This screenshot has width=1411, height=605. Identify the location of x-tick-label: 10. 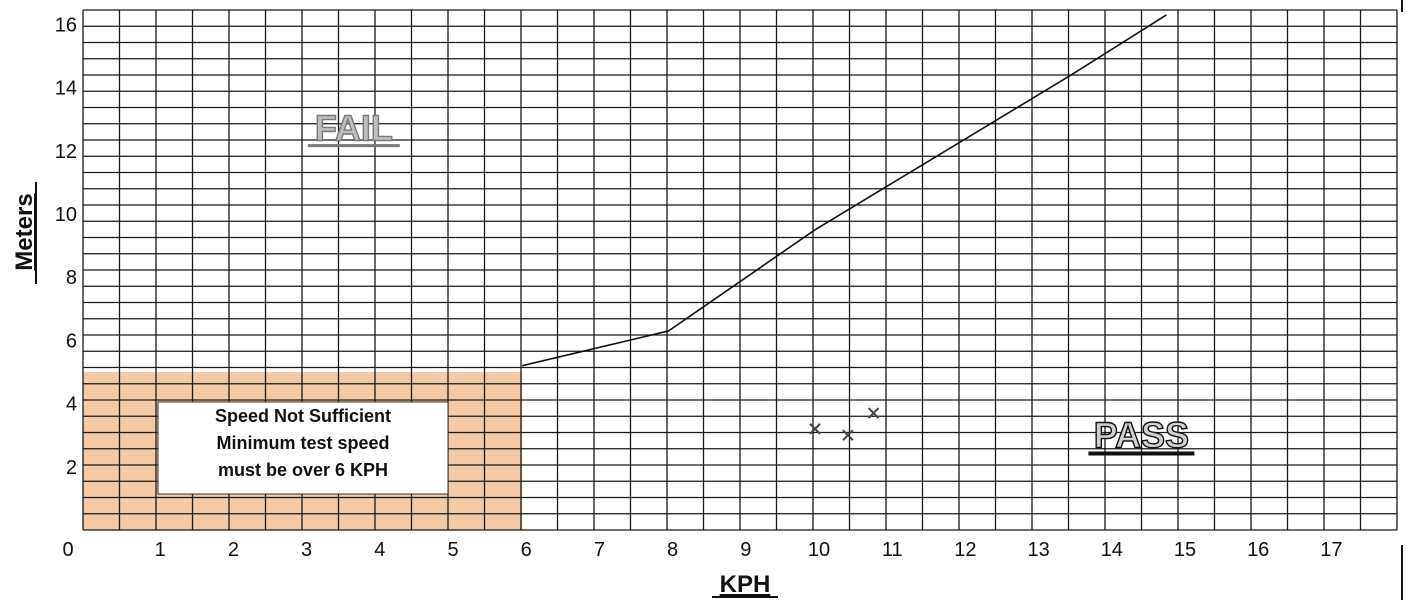
(819, 550).